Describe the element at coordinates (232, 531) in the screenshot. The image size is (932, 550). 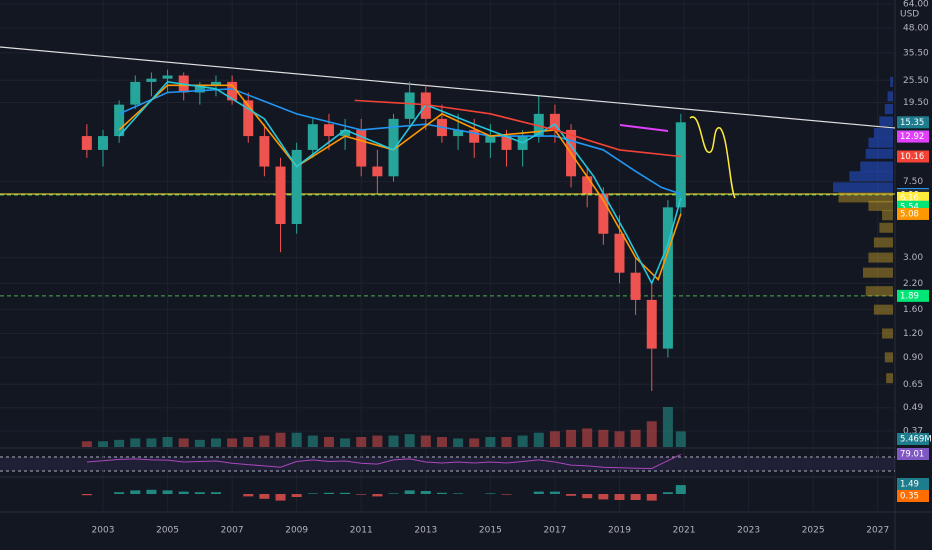
I see `x-tick-label: 2007` at that location.